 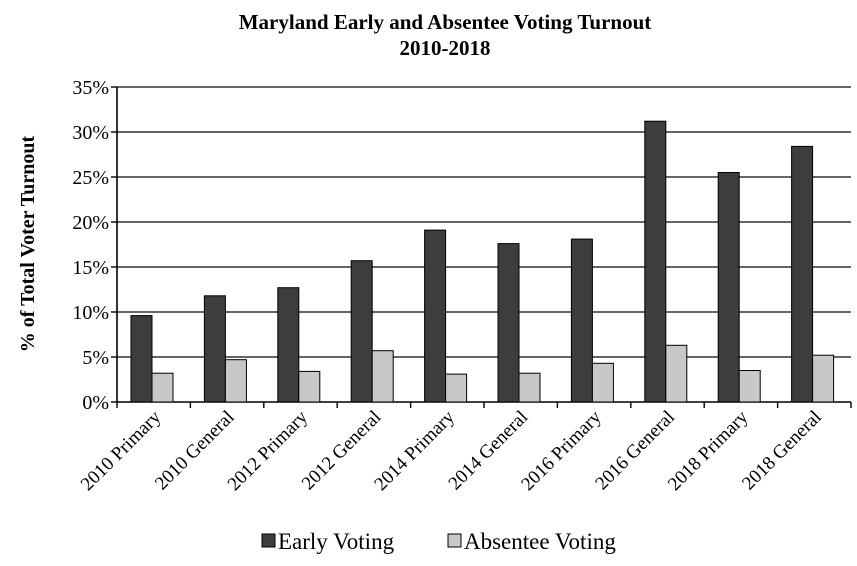 I want to click on legend-swatch-early-voting, so click(x=268, y=540).